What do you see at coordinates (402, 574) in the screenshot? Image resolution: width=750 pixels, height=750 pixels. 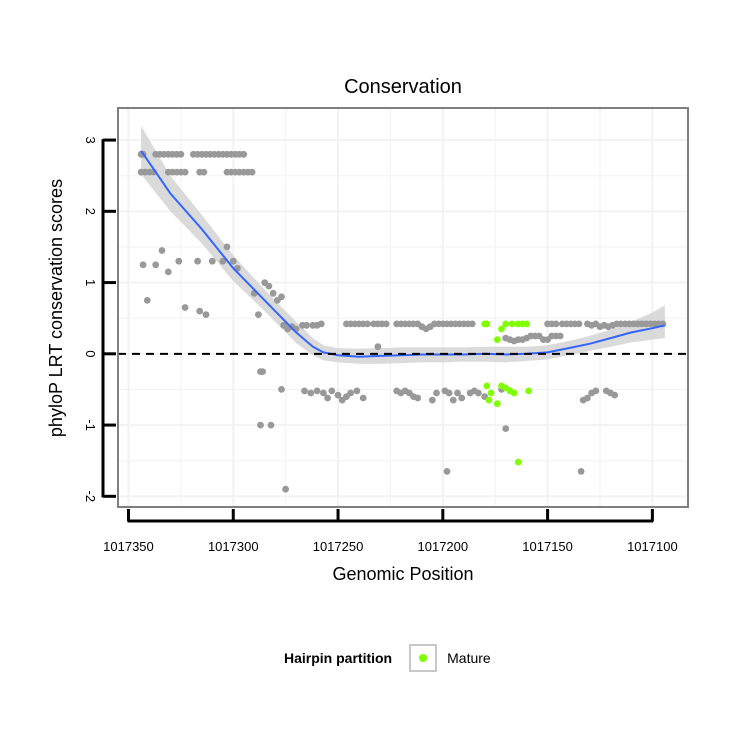 I see `x-axis-label: Genomic Position` at bounding box center [402, 574].